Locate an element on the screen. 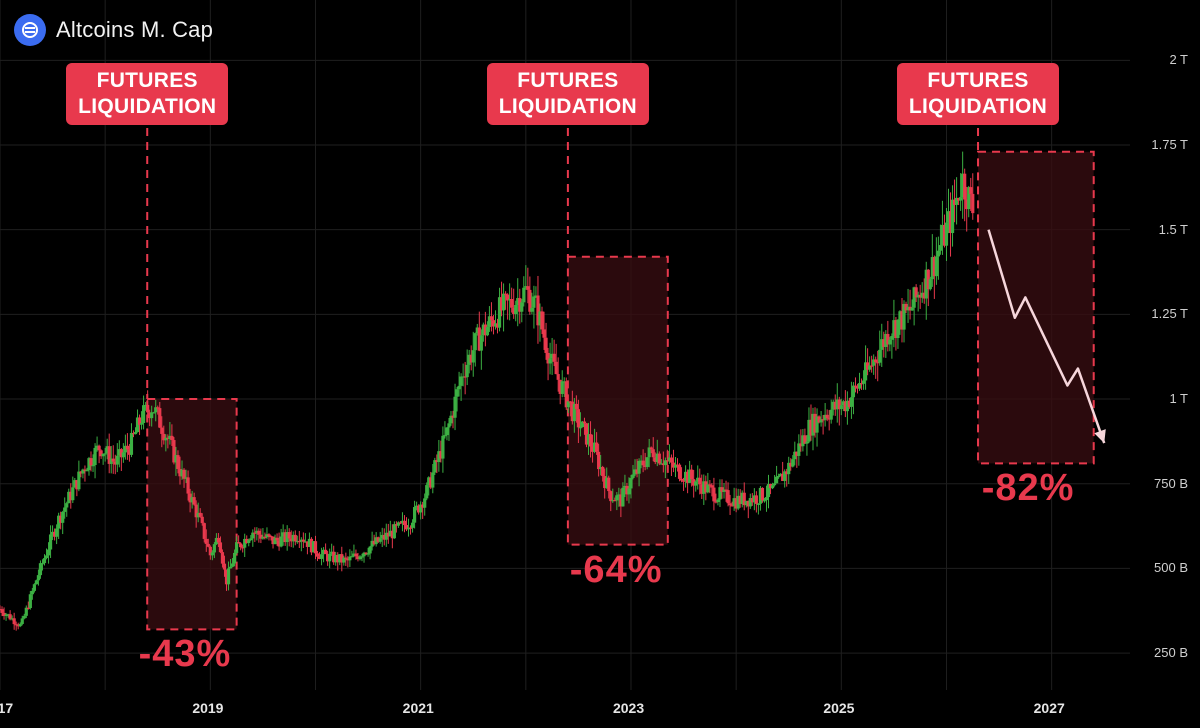 The image size is (1200, 728). circle-logo-icon is located at coordinates (30, 30).